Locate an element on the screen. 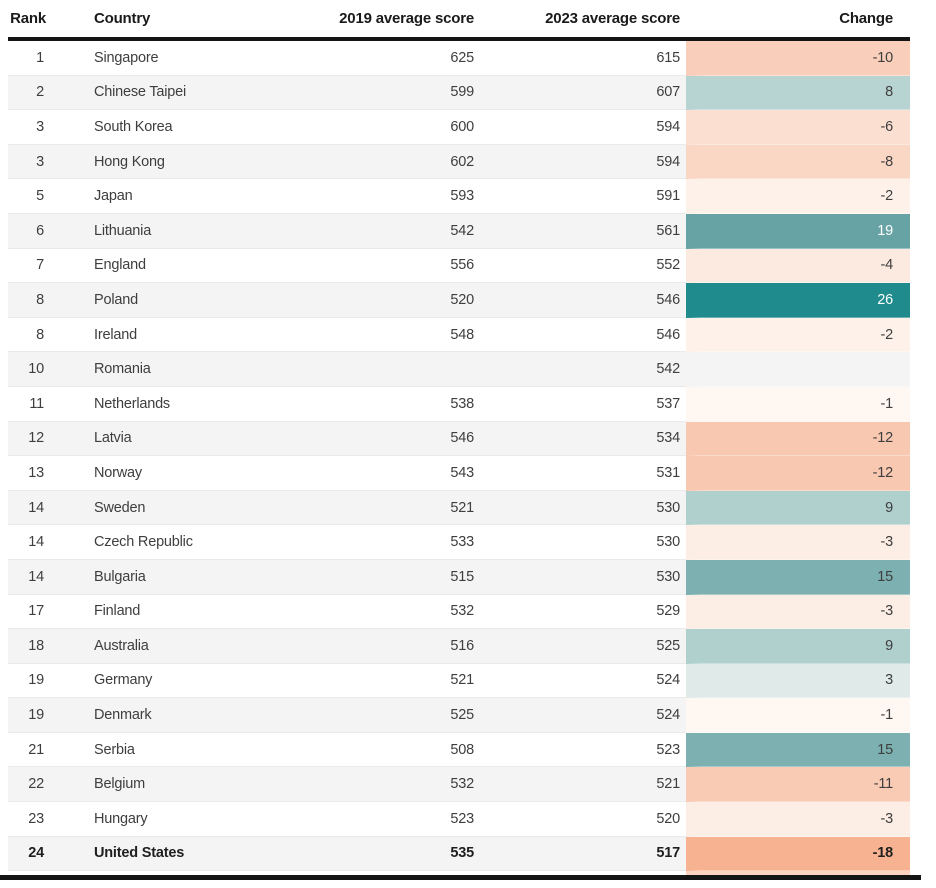 The image size is (936, 888). score-2019-cell: 599 is located at coordinates (380, 93).